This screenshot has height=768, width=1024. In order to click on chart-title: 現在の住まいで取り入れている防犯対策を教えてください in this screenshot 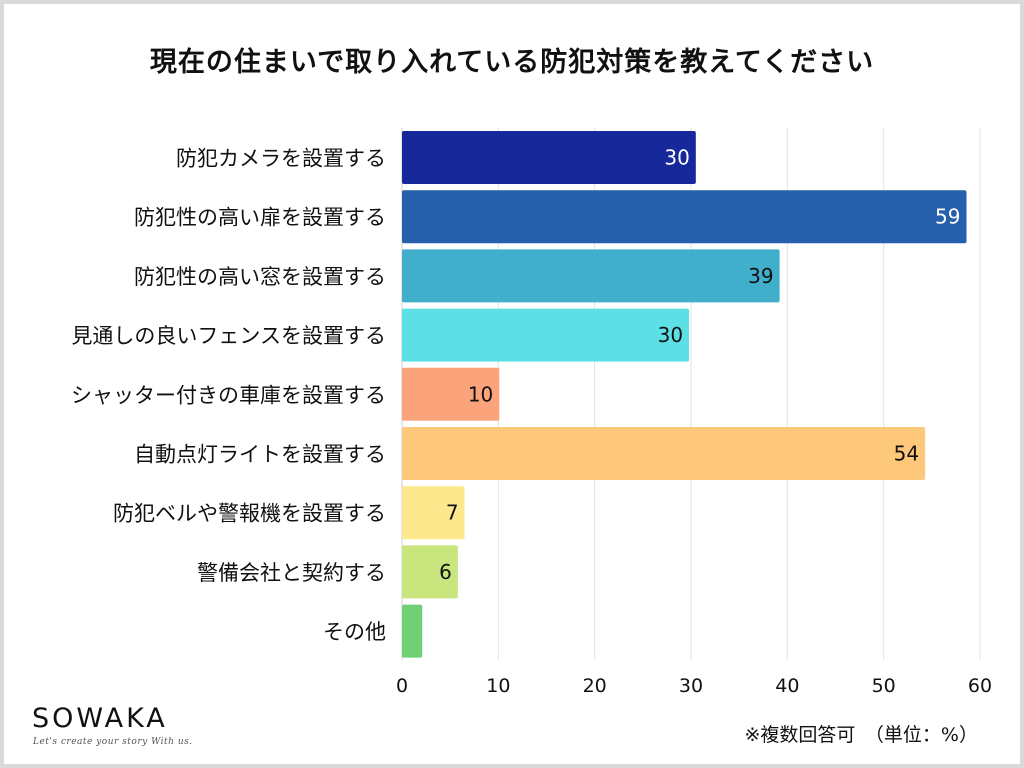, I will do `click(512, 62)`.